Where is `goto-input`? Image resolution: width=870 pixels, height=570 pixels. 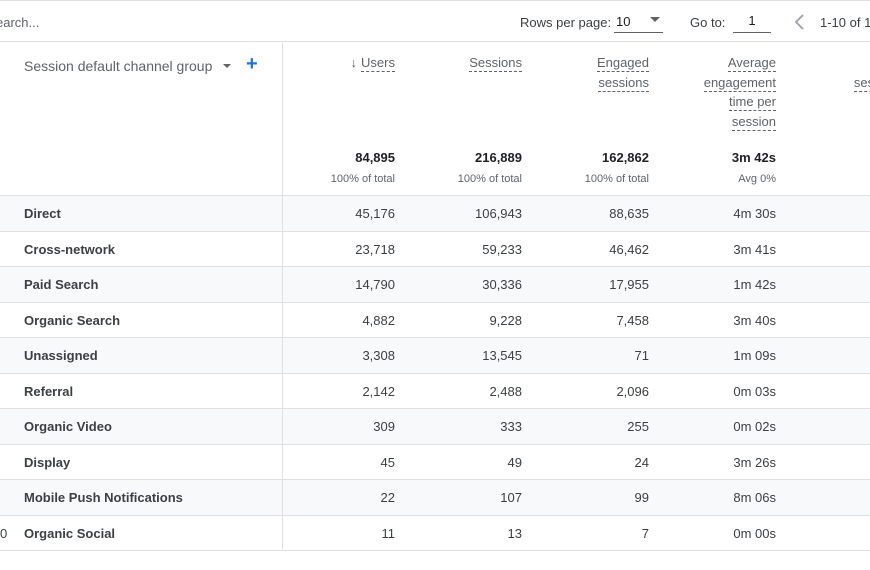 goto-input is located at coordinates (752, 21).